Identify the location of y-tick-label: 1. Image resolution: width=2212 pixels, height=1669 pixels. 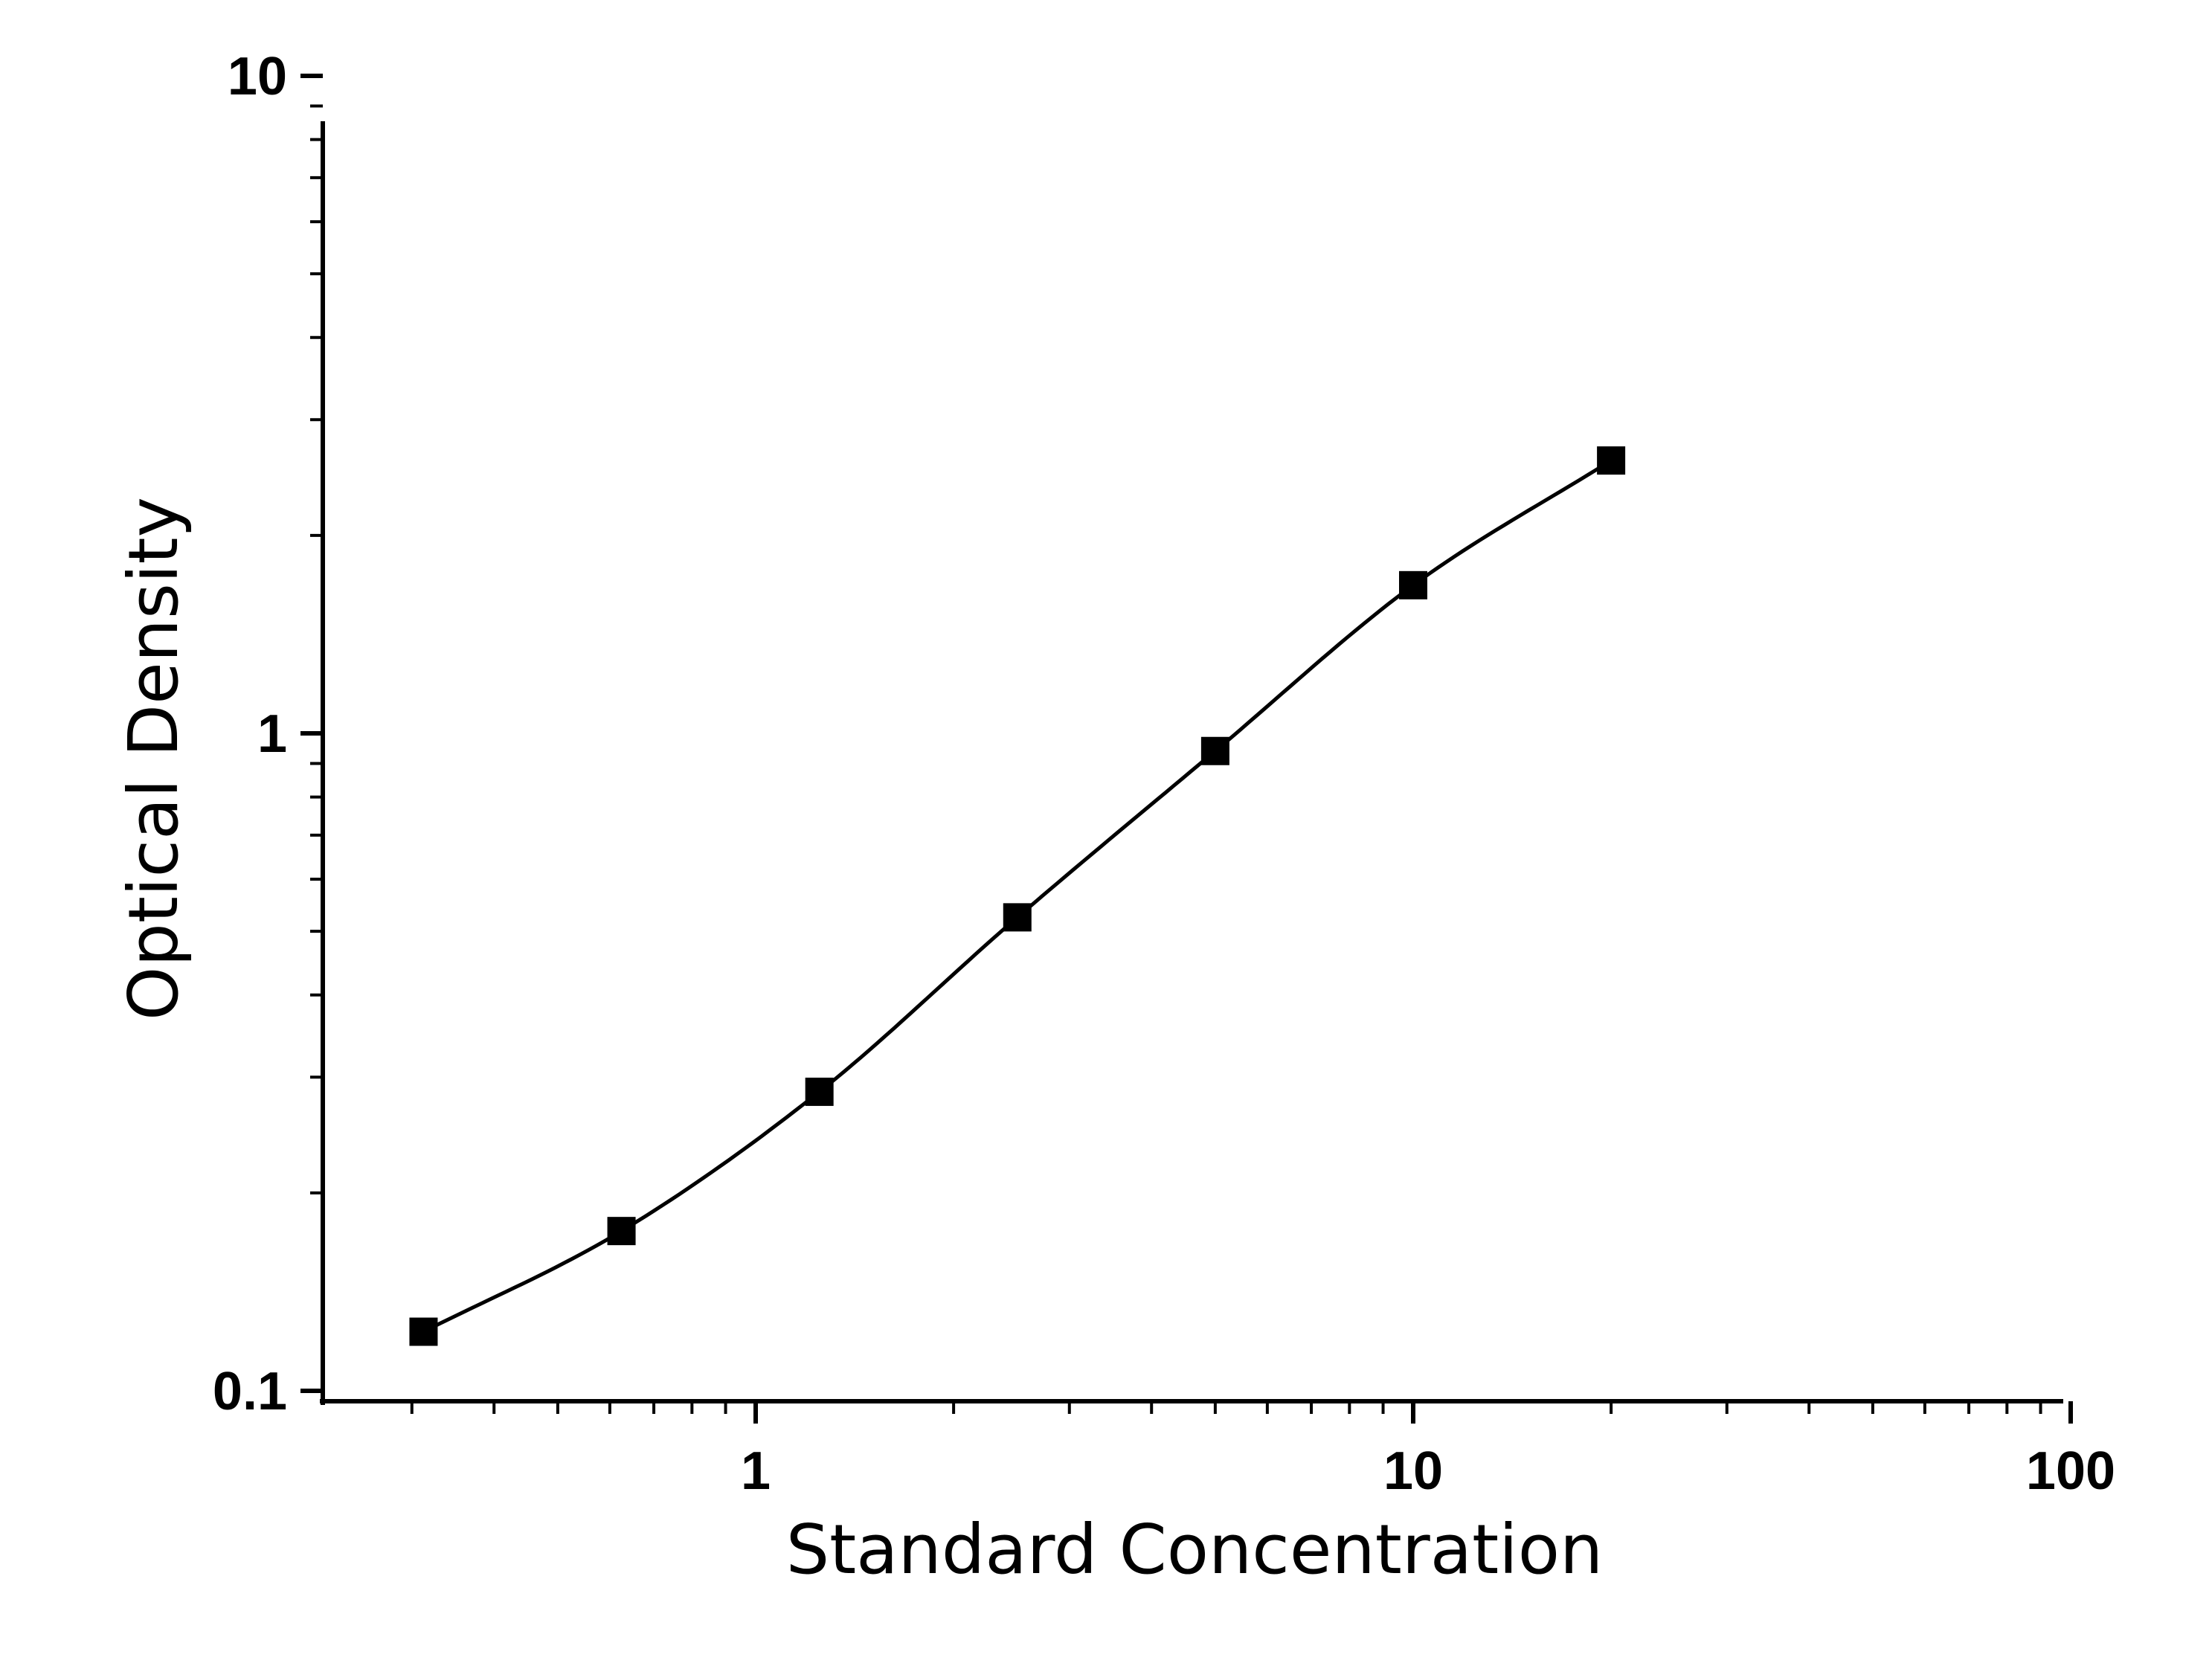
(272, 734).